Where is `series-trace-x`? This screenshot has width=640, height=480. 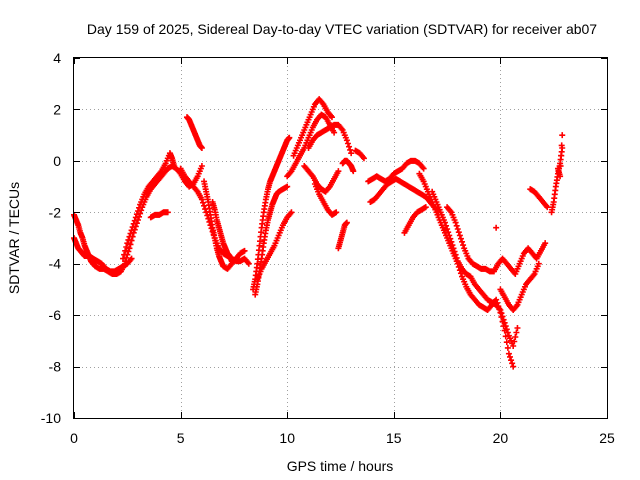 series-trace-x is located at coordinates (466, 270).